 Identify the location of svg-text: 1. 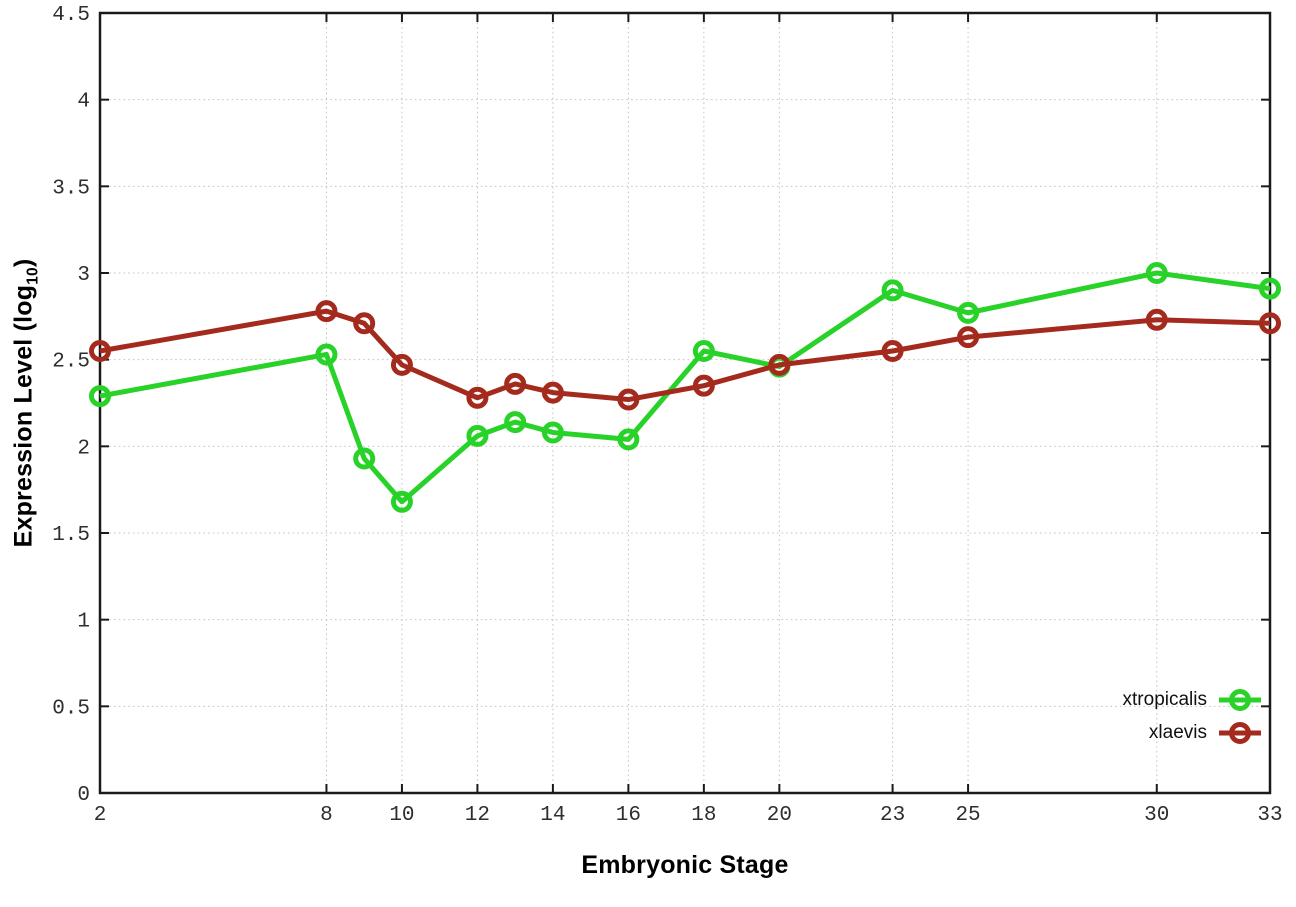
(83, 622).